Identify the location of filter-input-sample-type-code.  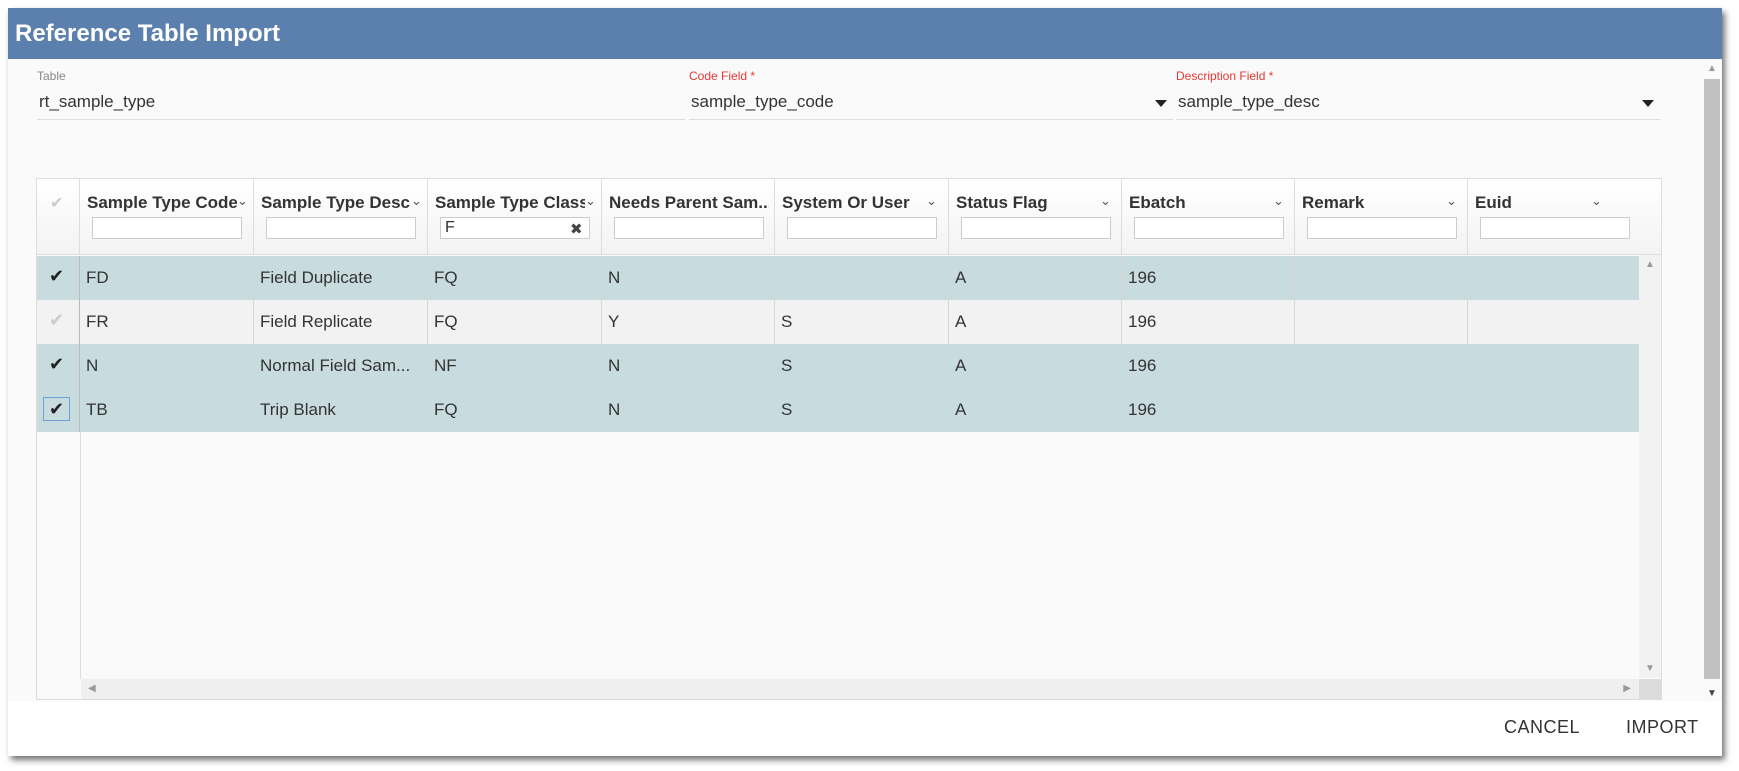
(167, 228).